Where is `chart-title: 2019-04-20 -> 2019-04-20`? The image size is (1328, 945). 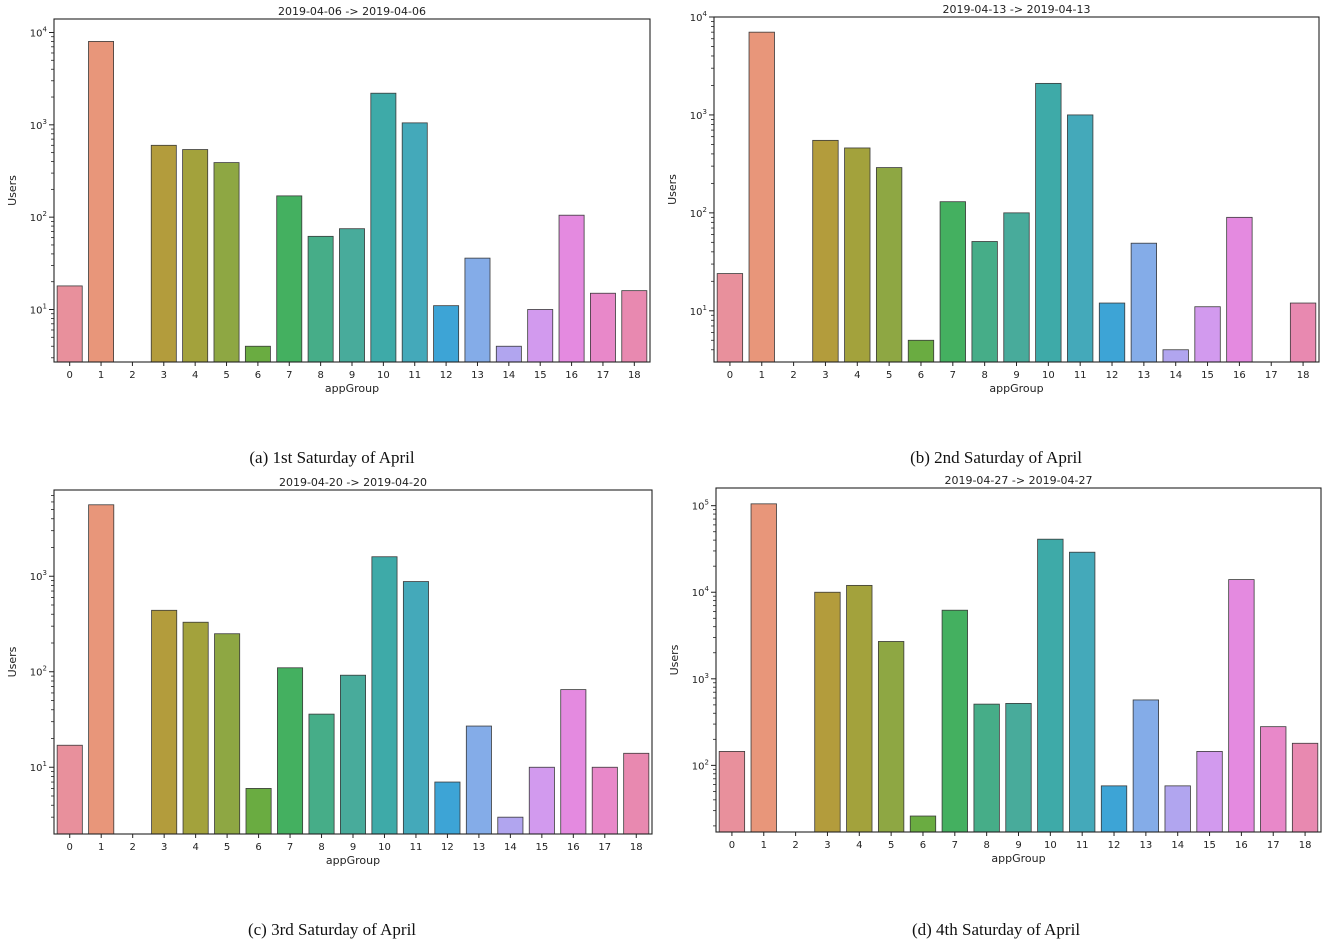
chart-title: 2019-04-20 -> 2019-04-20 is located at coordinates (353, 482).